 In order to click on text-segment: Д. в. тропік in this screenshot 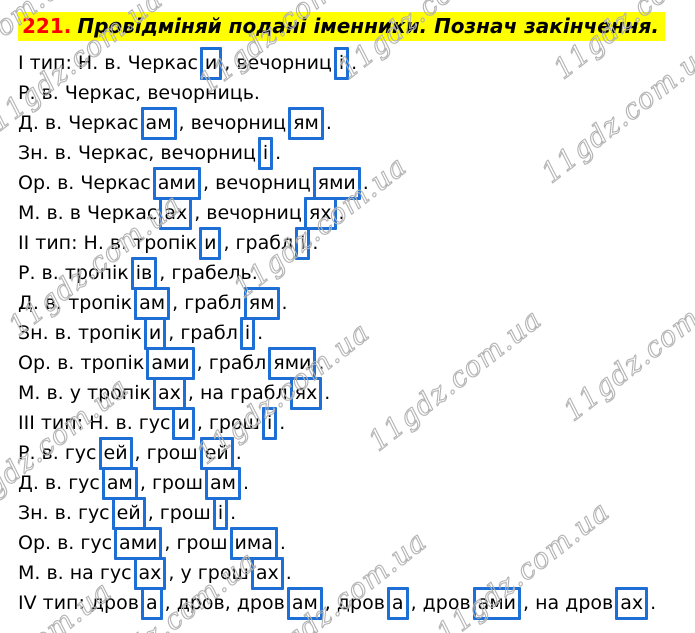, I will do `click(75, 303)`.